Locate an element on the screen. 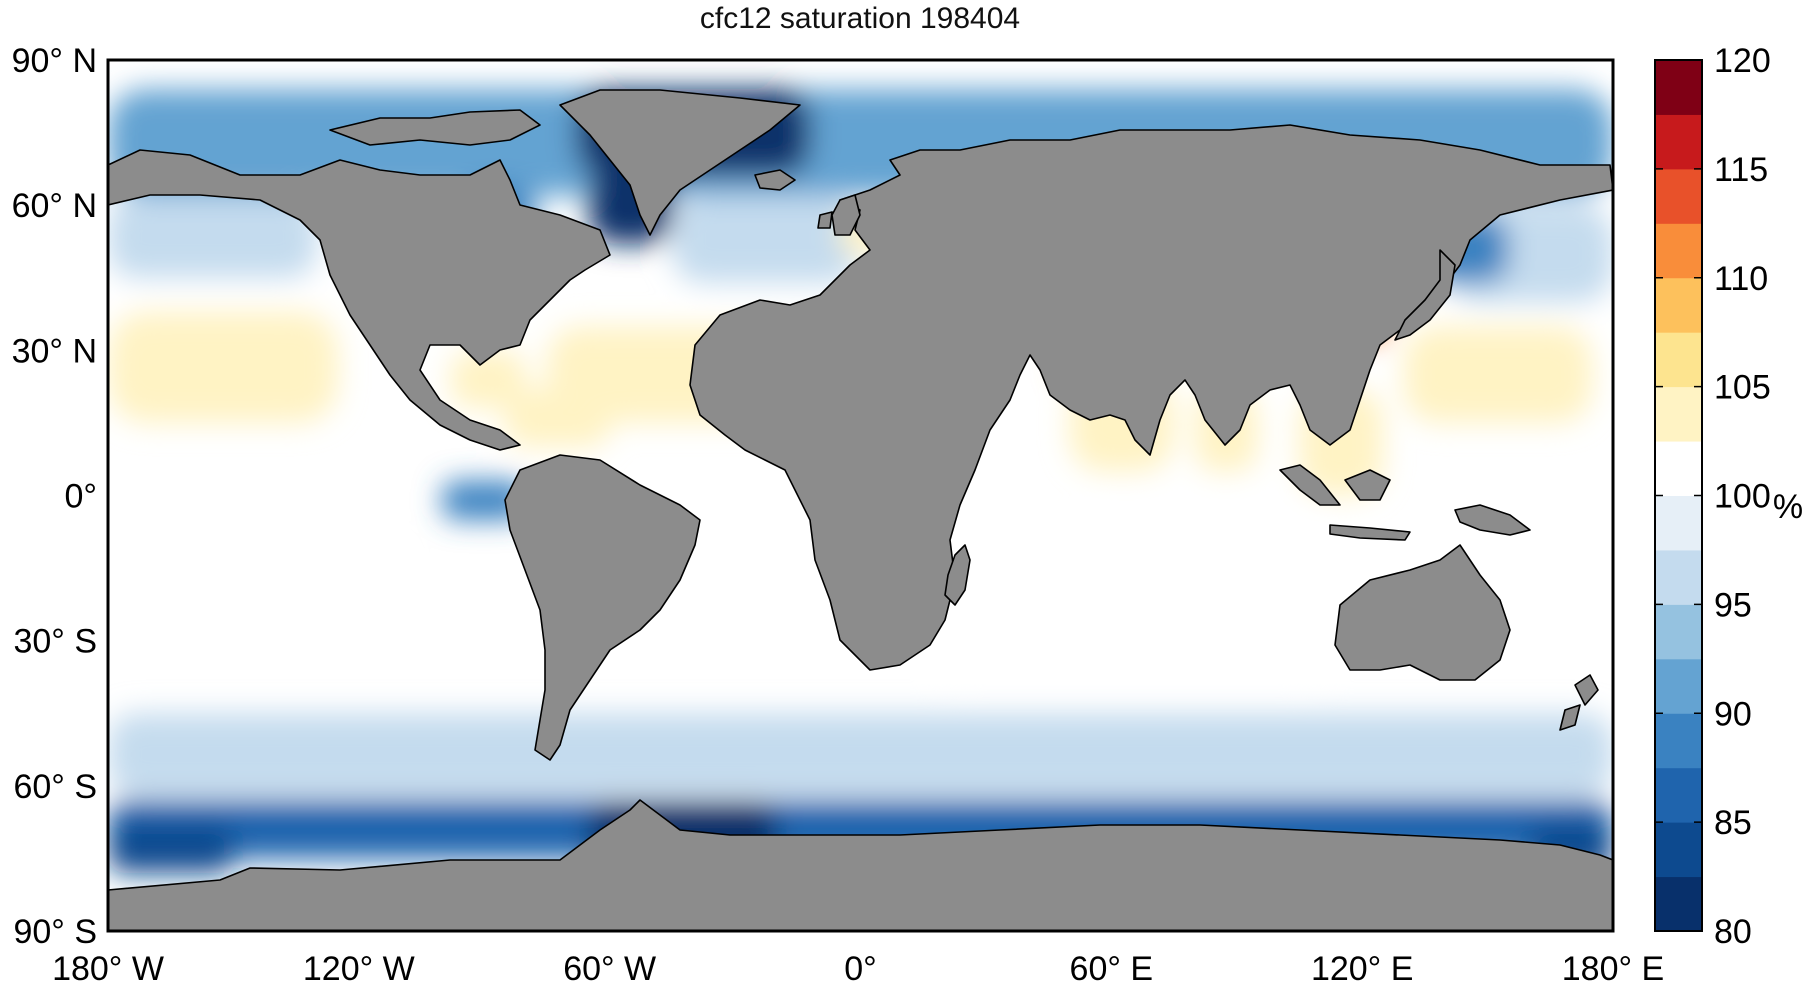 The width and height of the screenshot is (1808, 984). madagascar-land is located at coordinates (957, 575).